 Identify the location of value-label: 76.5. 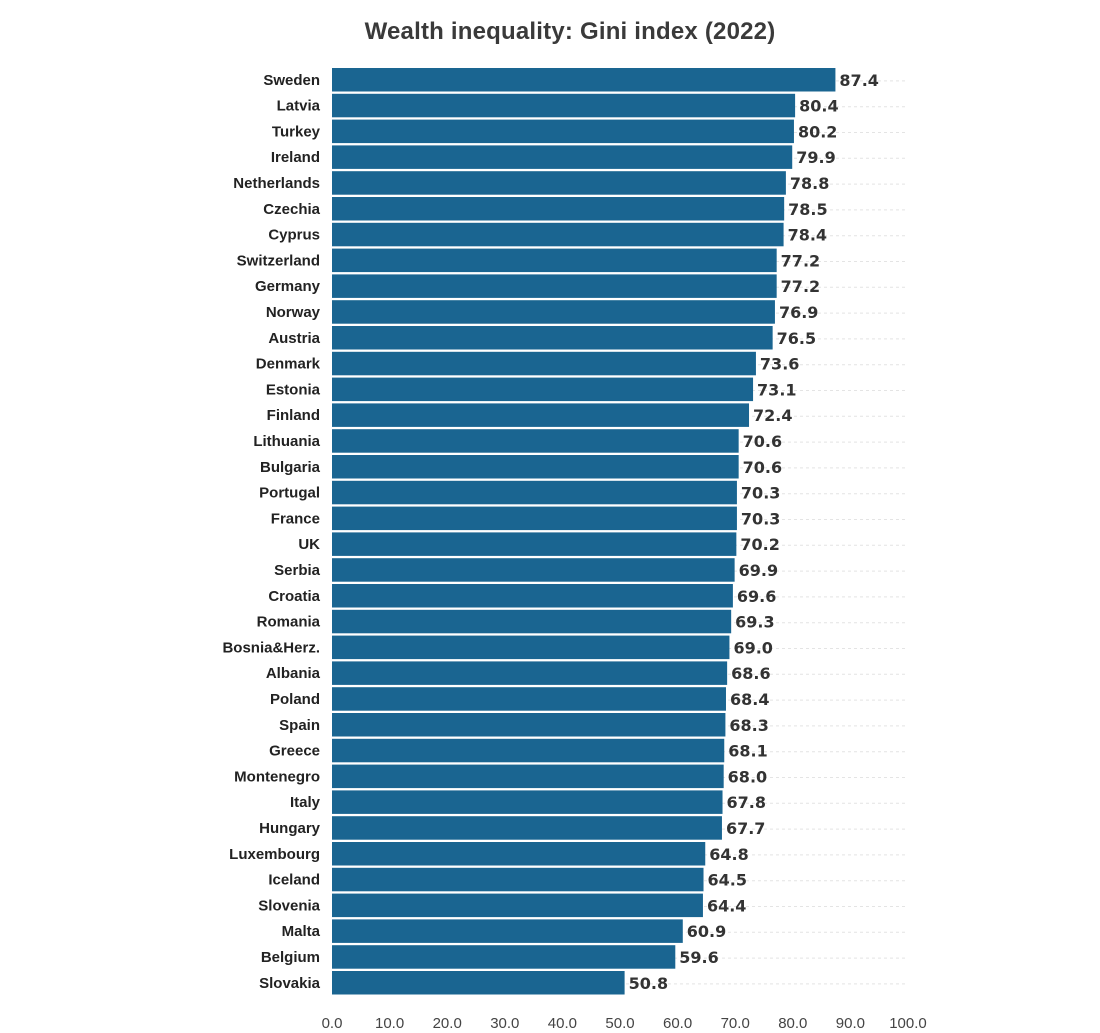
(796, 338).